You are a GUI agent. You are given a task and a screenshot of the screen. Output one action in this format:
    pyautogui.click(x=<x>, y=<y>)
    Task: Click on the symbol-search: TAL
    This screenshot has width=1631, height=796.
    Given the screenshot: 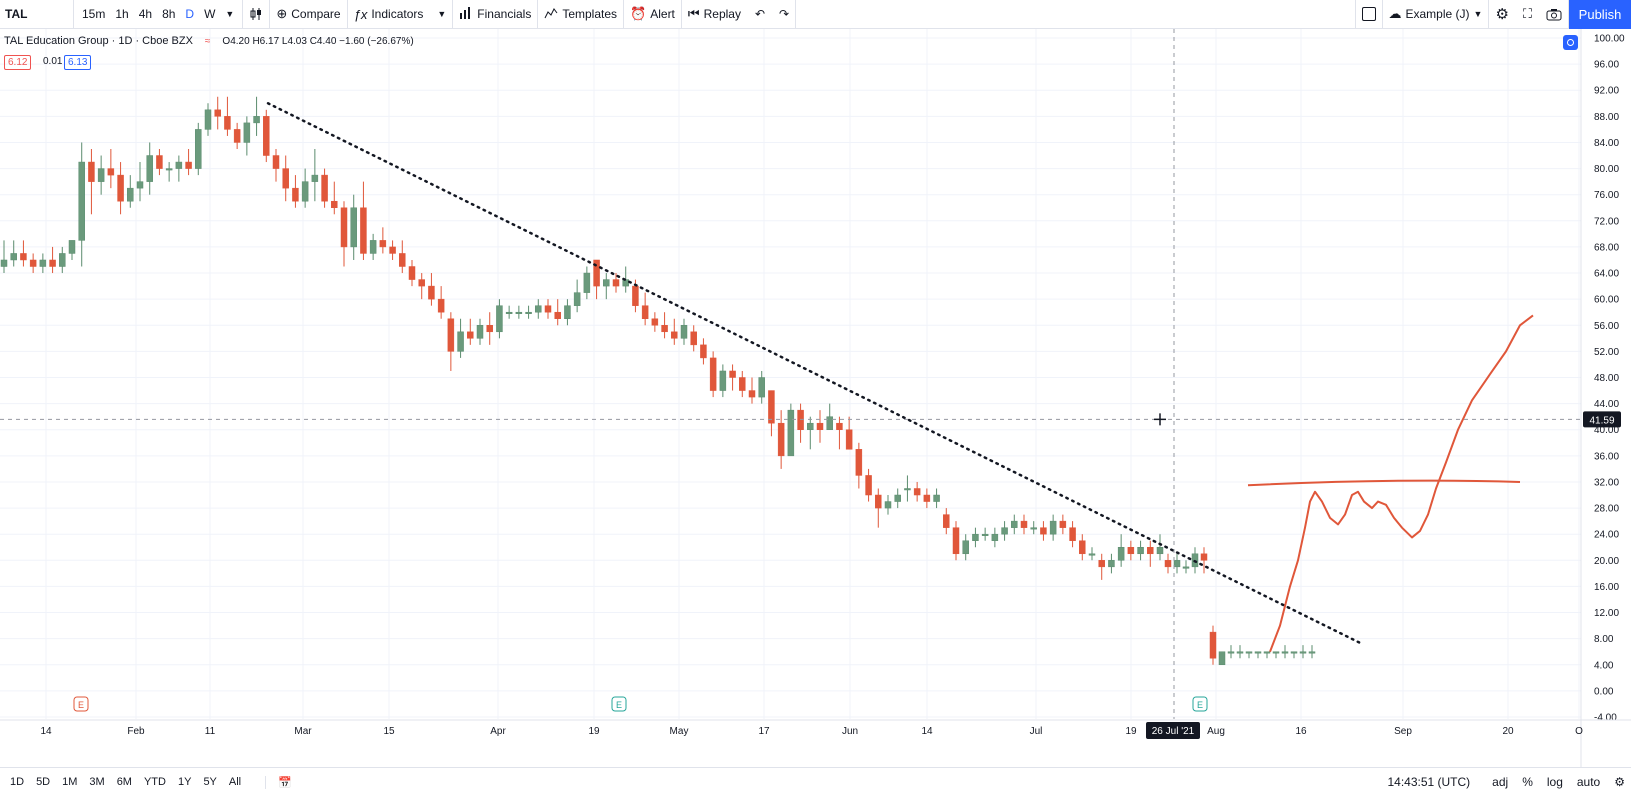 What is the action you would take?
    pyautogui.click(x=37, y=14)
    